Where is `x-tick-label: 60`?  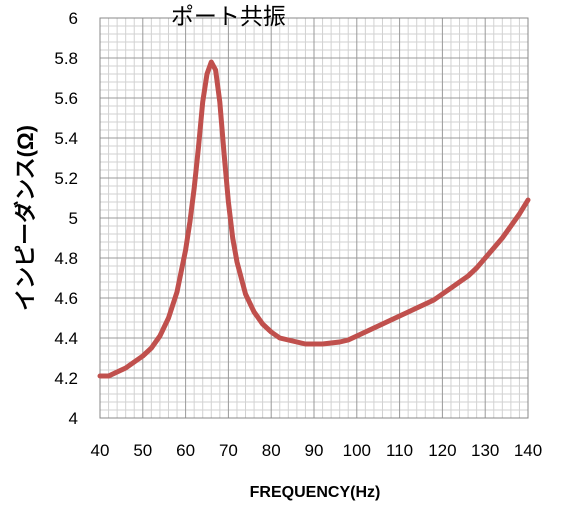 x-tick-label: 60 is located at coordinates (185, 450).